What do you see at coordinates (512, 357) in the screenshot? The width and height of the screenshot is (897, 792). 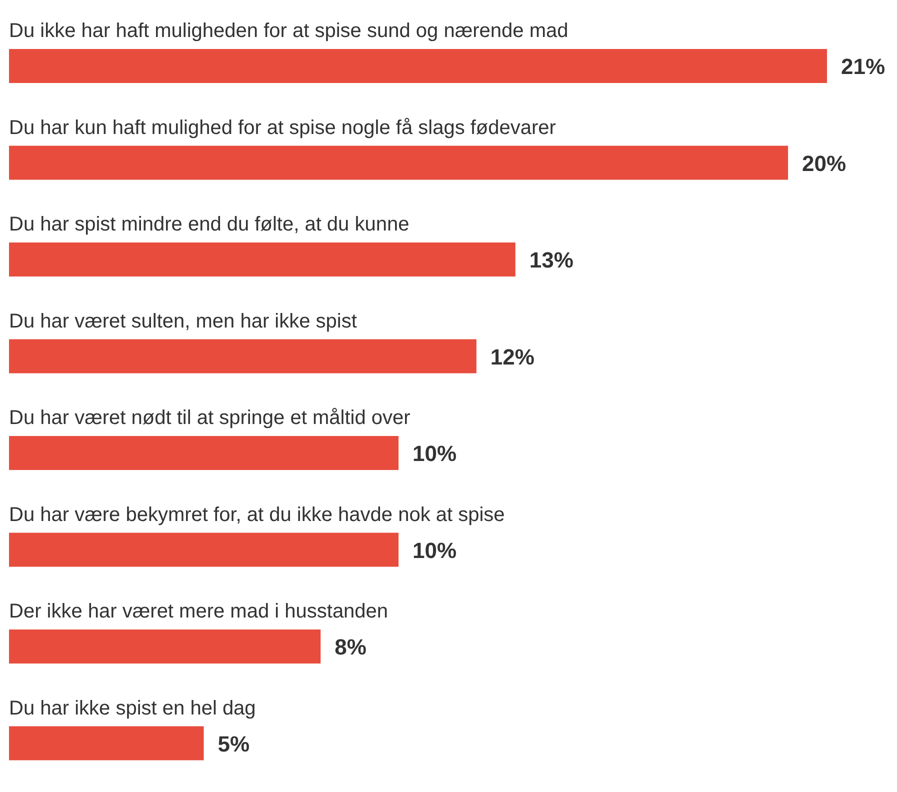 I see `data-label: 12%` at bounding box center [512, 357].